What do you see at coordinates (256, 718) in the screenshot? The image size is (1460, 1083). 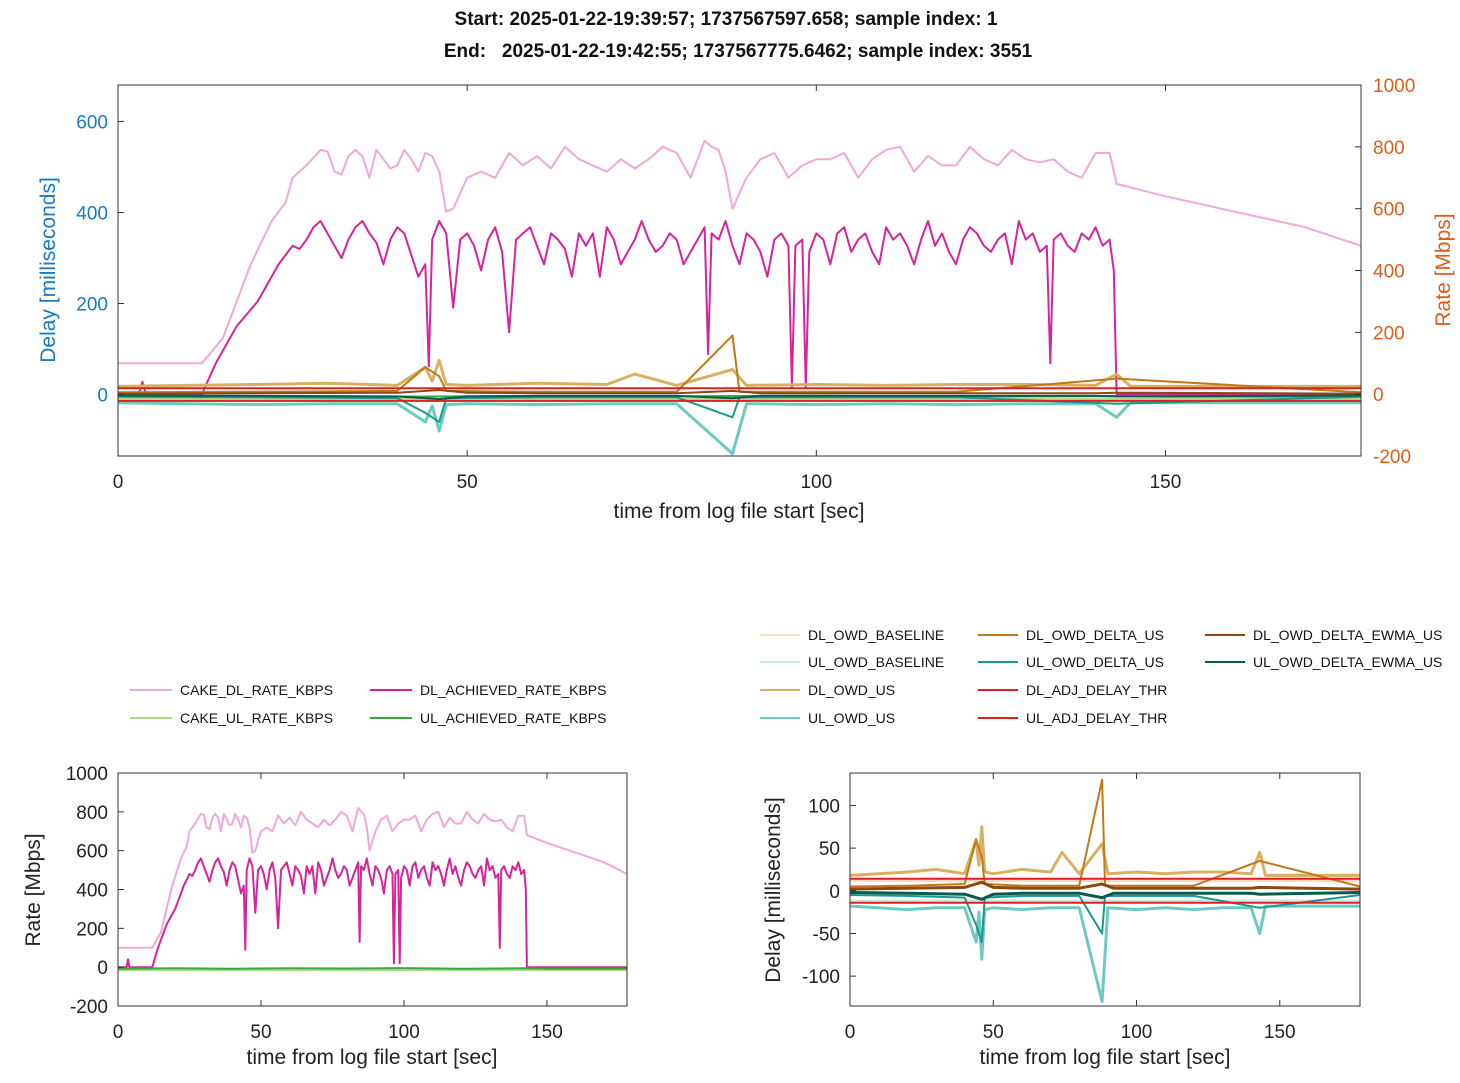 I see `legend-rate-label: CAKE_UL_RATE_KBPS` at bounding box center [256, 718].